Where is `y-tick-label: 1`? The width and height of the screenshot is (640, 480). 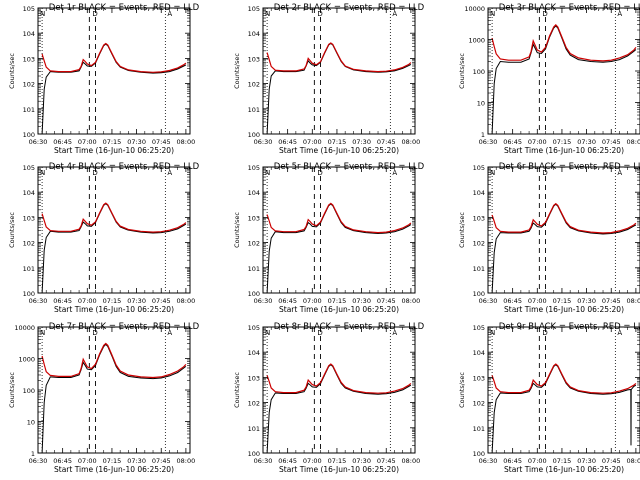 y-tick-label: 1 is located at coordinates (33, 454).